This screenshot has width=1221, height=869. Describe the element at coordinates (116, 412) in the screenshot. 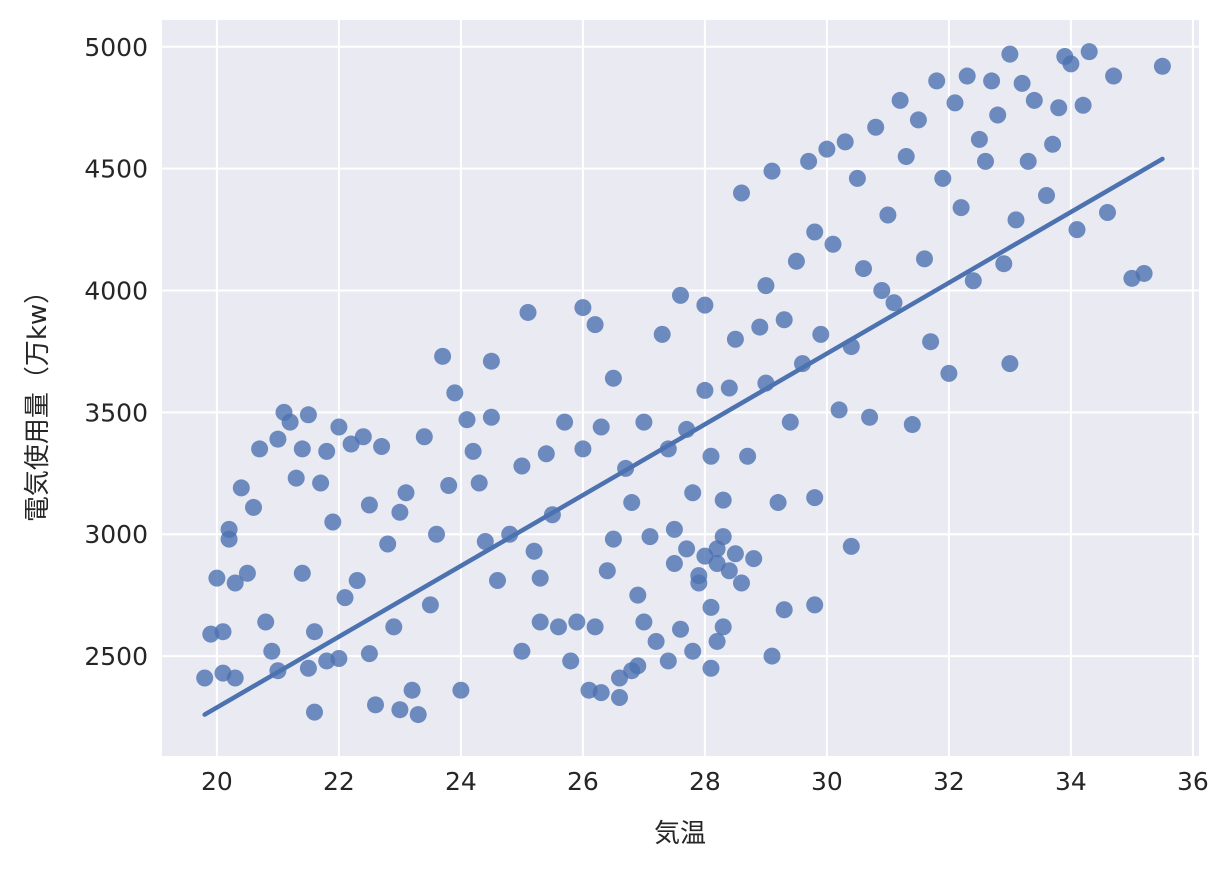

I see `y-tick-label: 3500` at that location.